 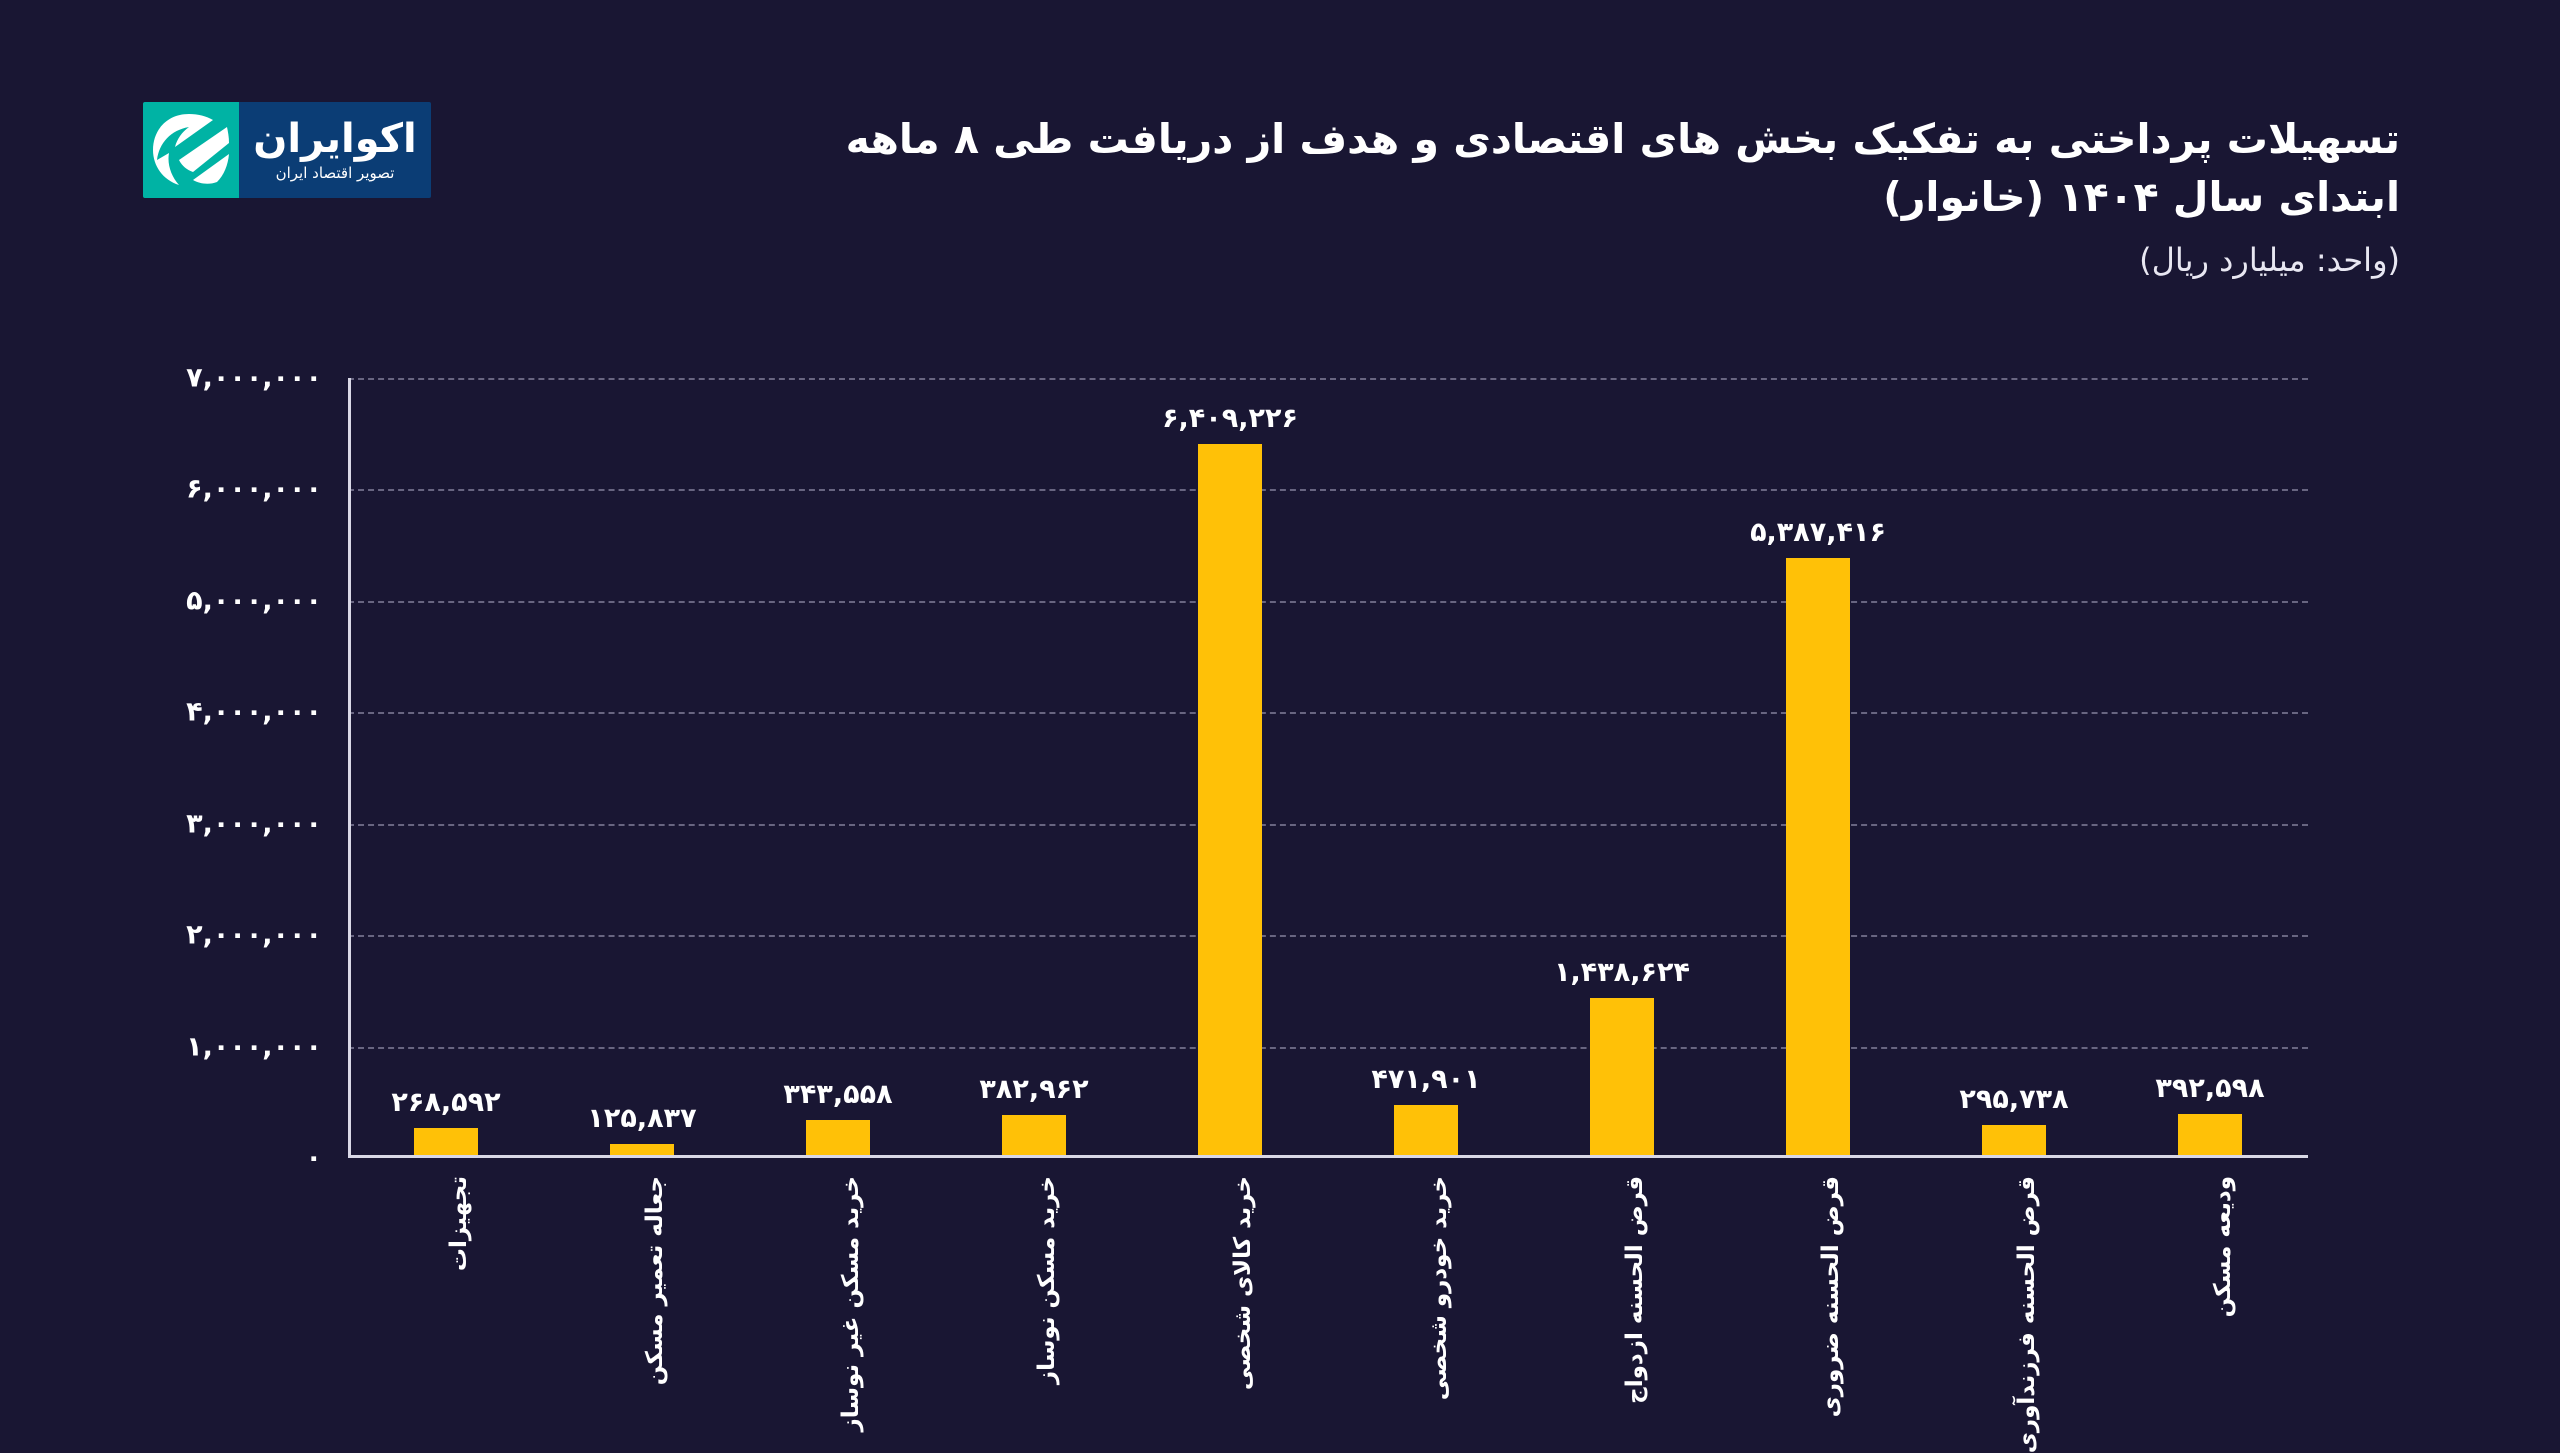 I want to click on chart-unit-subtitle: (واحد: میلیارد ریال), so click(x=2269, y=260).